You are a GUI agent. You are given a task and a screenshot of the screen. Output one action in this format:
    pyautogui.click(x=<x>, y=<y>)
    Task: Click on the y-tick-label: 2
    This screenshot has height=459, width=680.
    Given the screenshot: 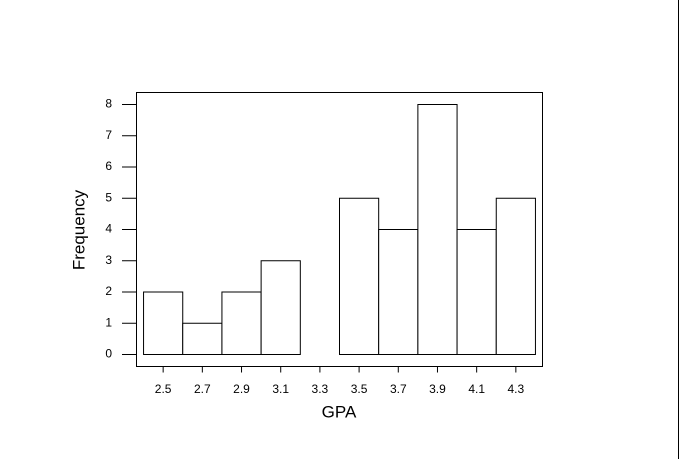 What is the action you would take?
    pyautogui.click(x=108, y=291)
    